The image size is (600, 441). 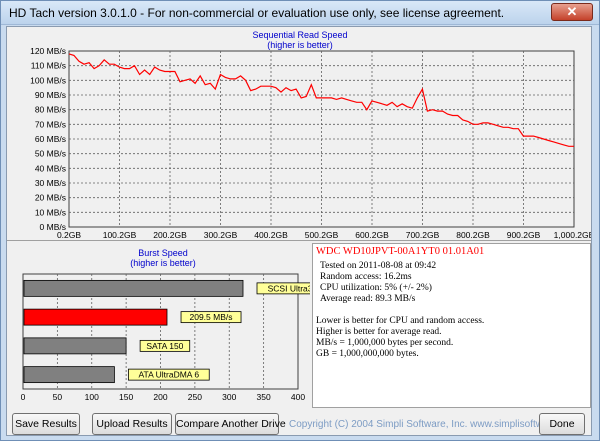 What do you see at coordinates (372, 235) in the screenshot?
I see `read-x-tick-label: 600.2GB` at bounding box center [372, 235].